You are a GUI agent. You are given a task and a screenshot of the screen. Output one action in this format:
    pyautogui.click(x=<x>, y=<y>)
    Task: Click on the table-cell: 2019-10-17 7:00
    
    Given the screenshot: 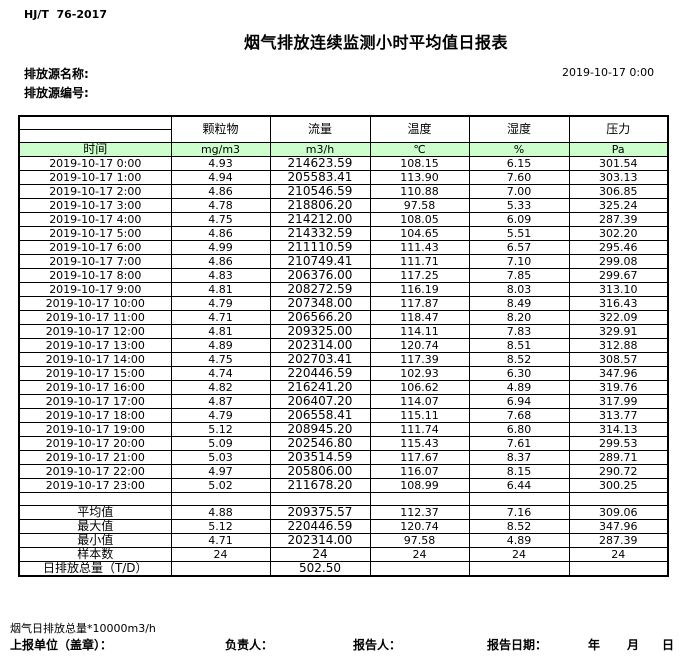 What is the action you would take?
    pyautogui.click(x=95, y=261)
    